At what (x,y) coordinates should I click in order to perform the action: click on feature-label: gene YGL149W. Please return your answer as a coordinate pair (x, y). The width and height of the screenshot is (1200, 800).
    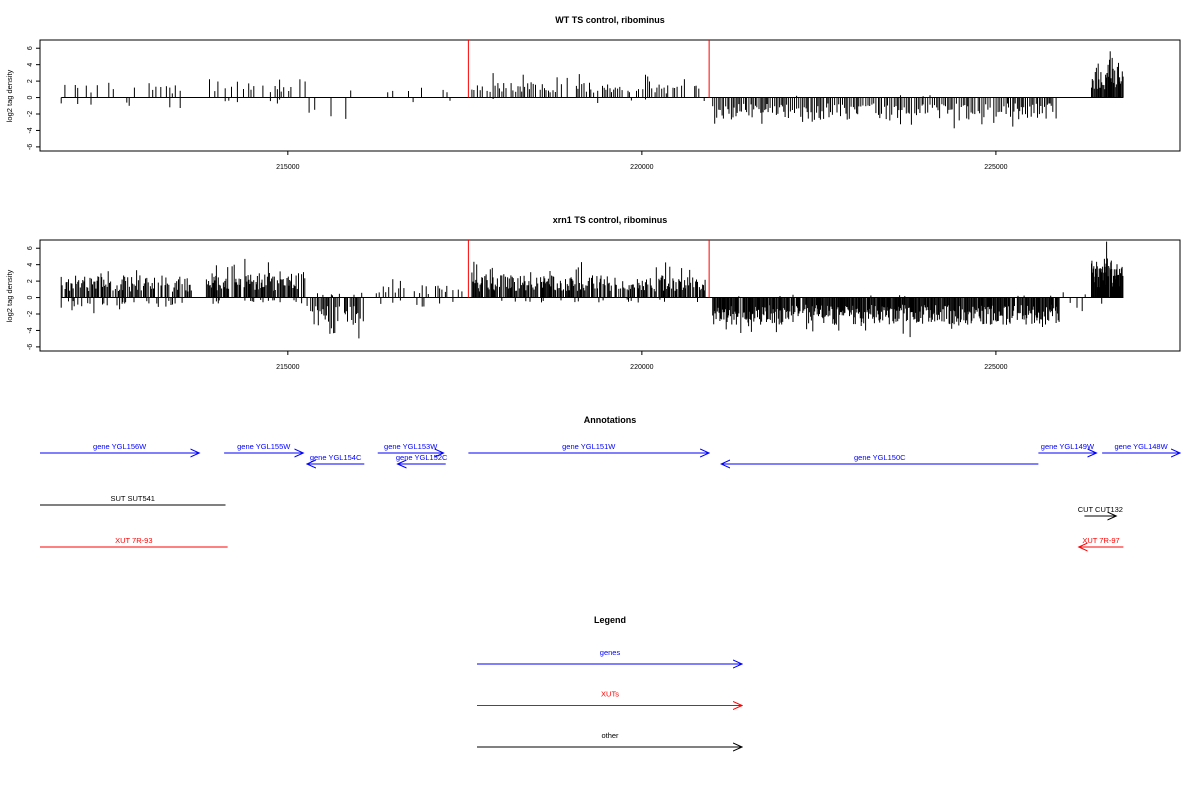
    Looking at the image, I should click on (1068, 446).